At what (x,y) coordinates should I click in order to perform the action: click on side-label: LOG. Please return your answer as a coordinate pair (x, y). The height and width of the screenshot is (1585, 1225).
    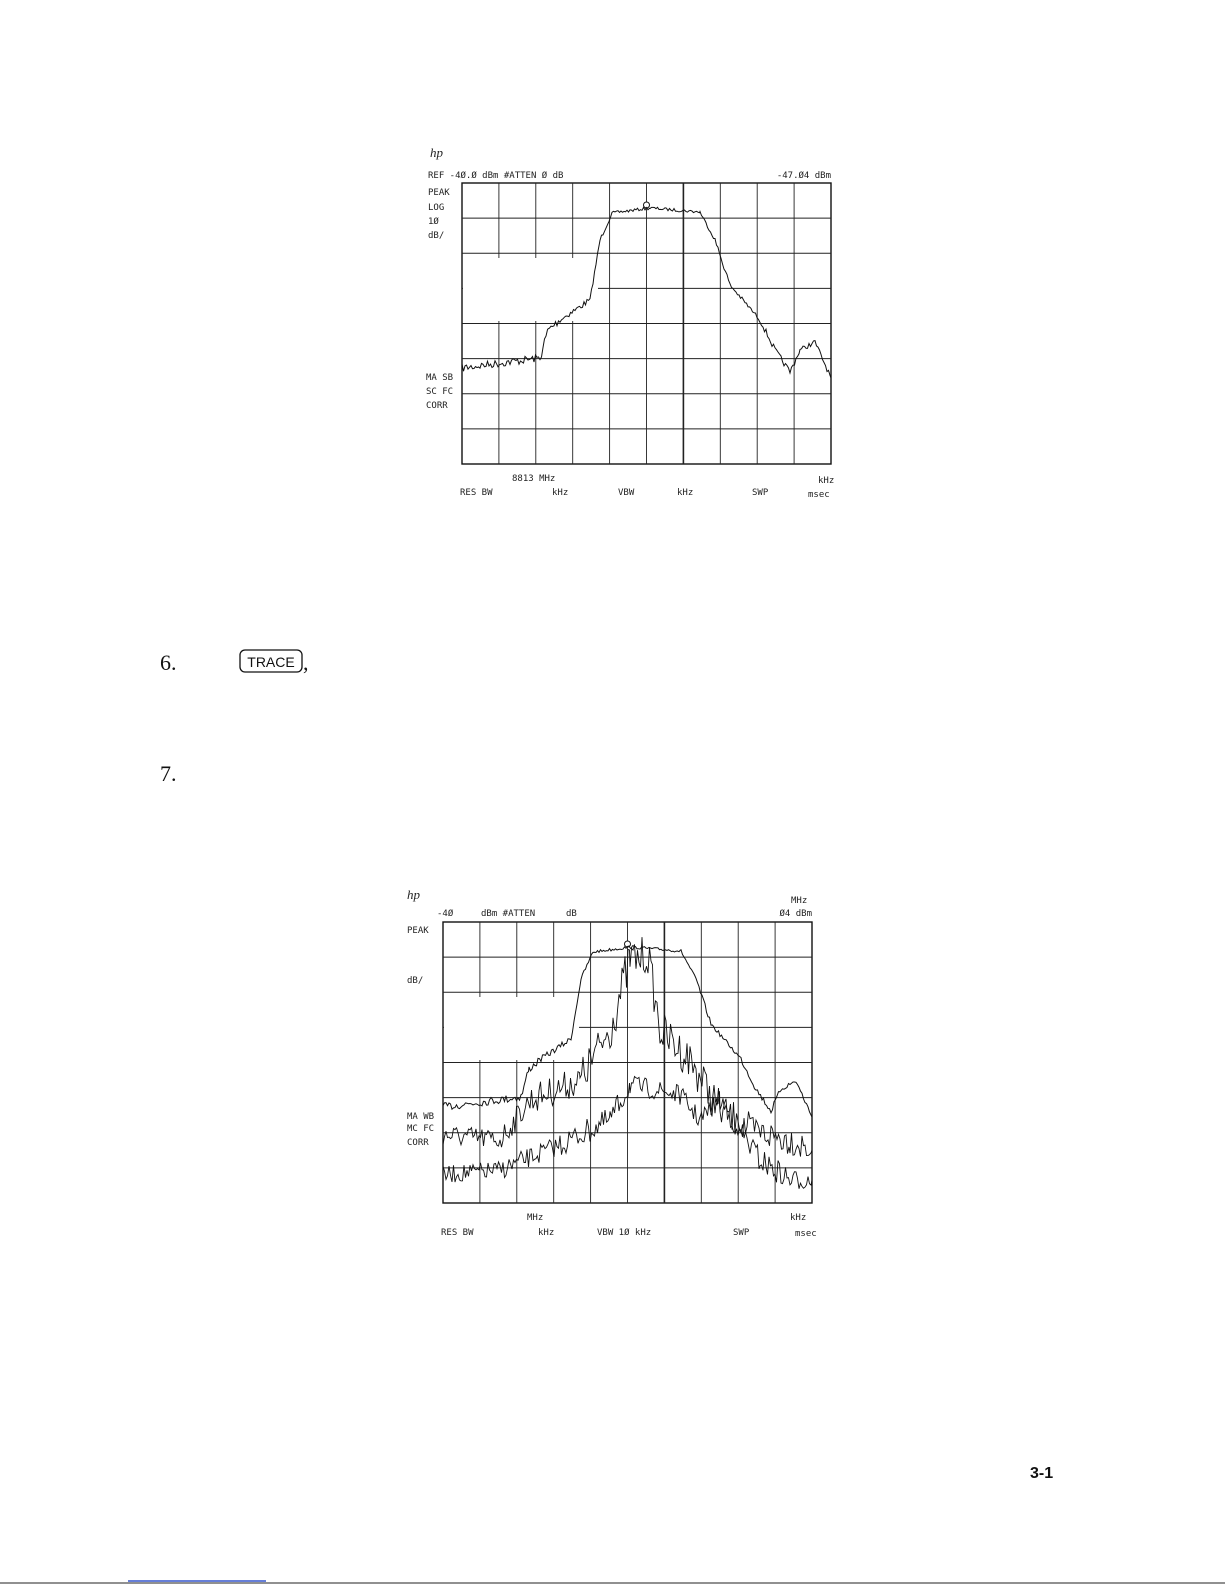
    Looking at the image, I should click on (436, 208).